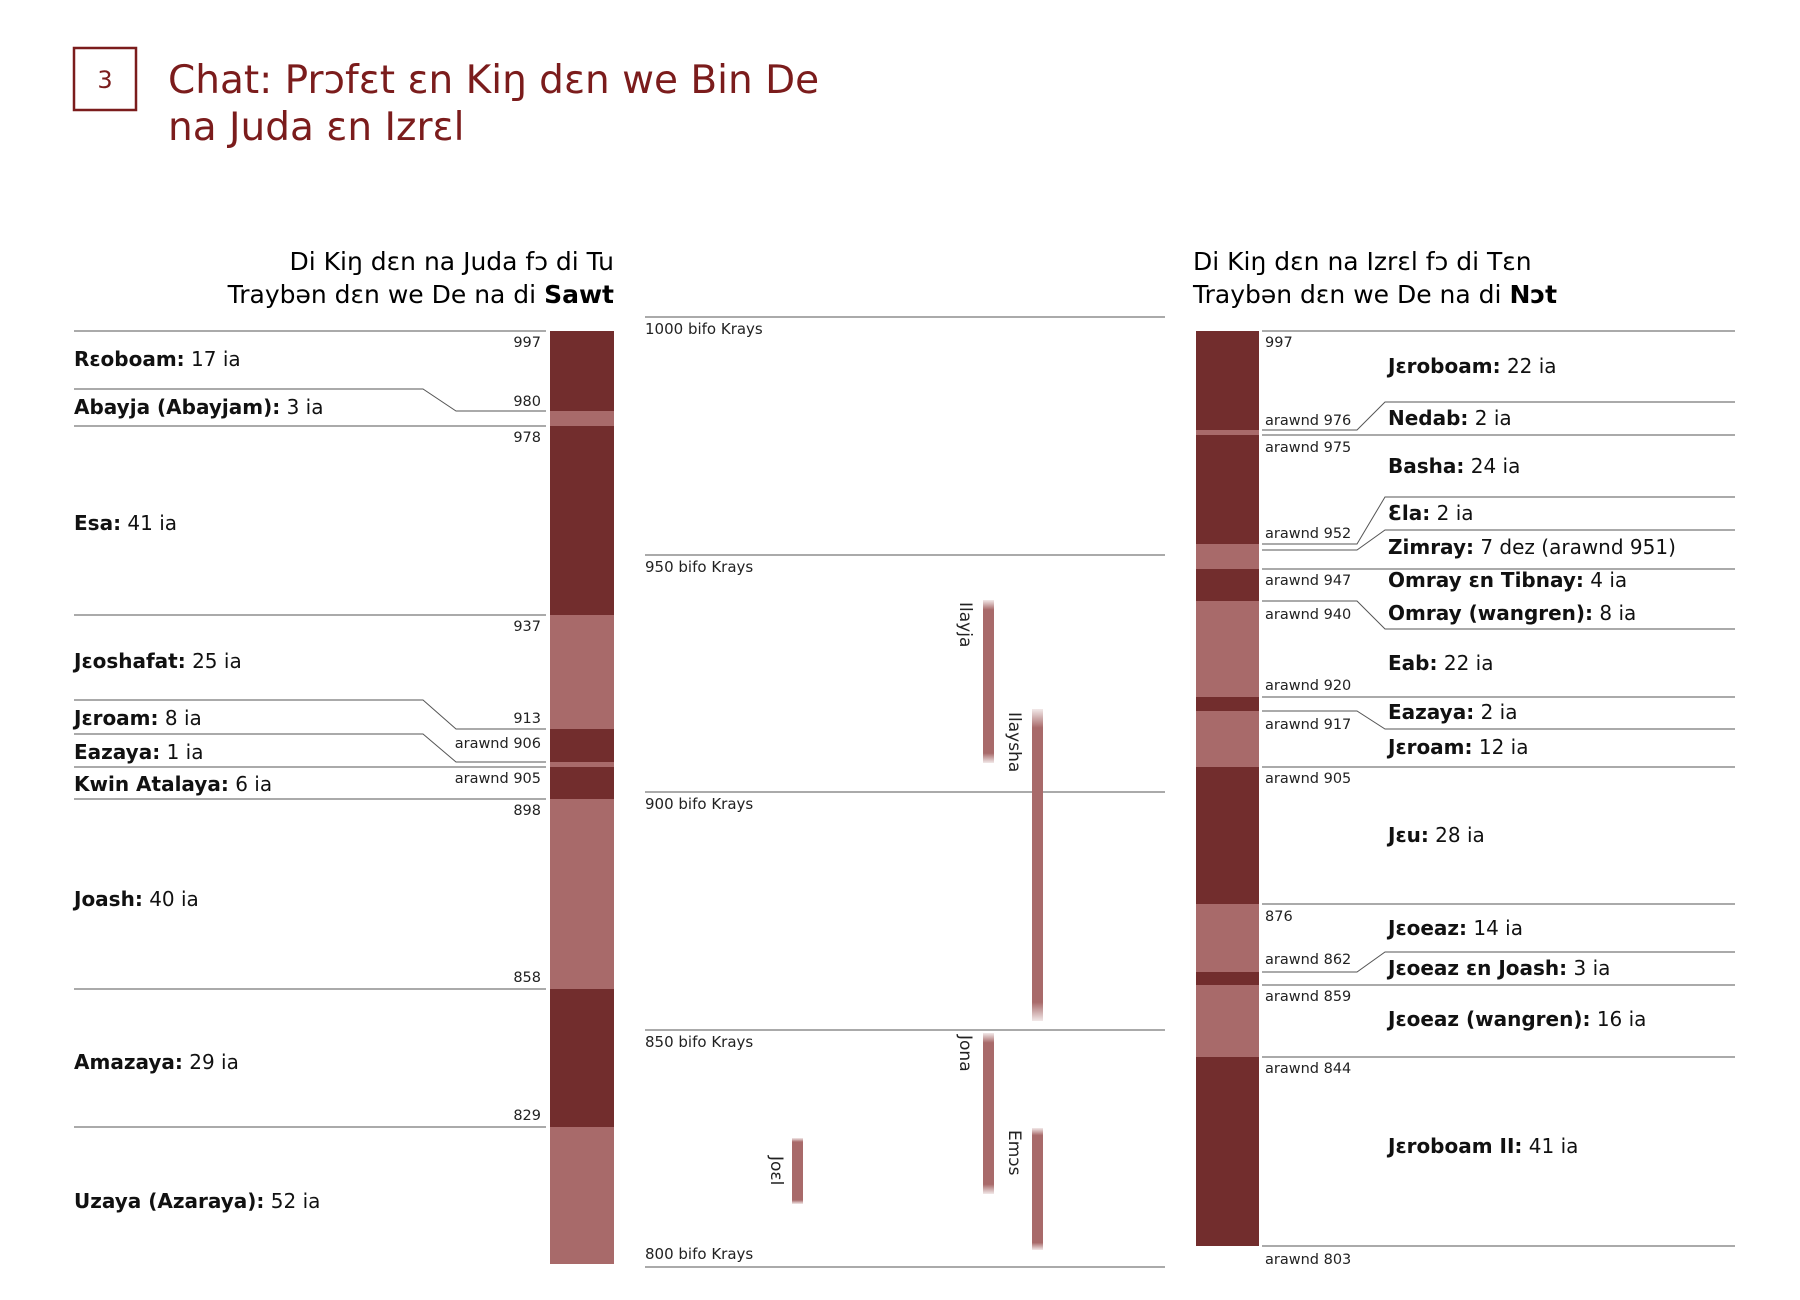 The image size is (1800, 1300). I want to click on prophet-label: Ilayja, so click(965, 624).